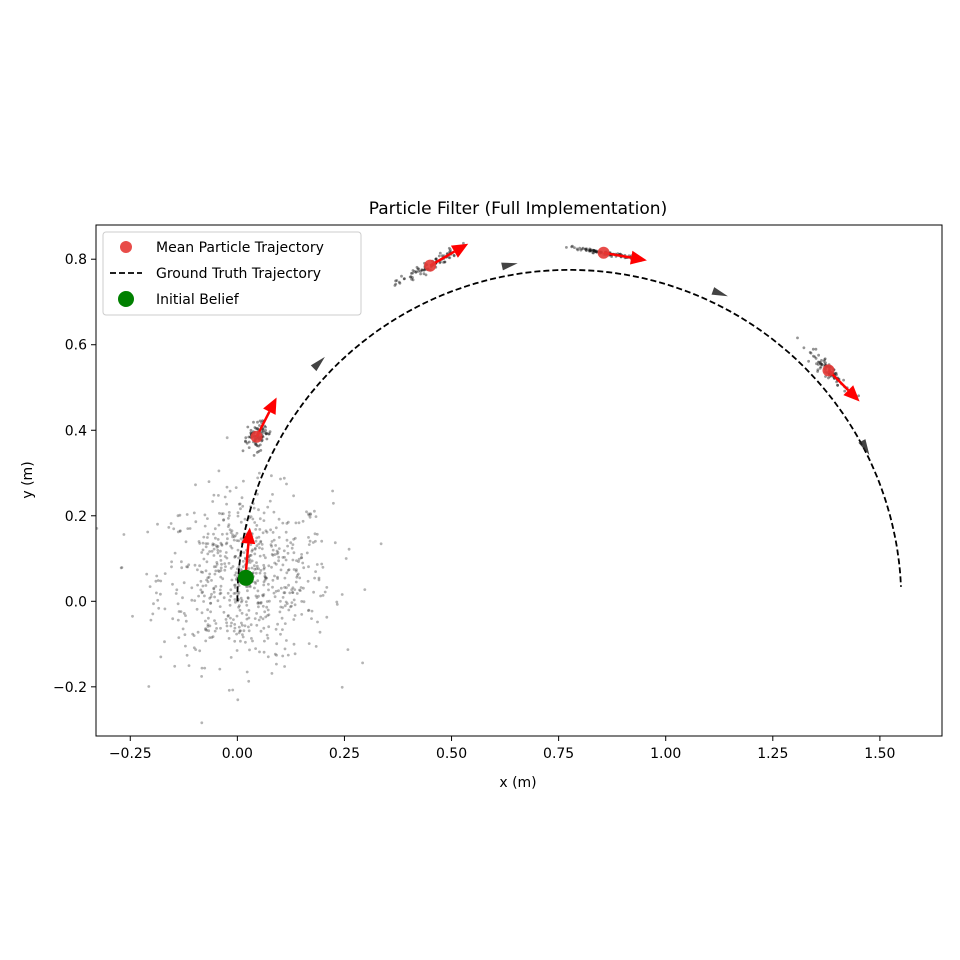  What do you see at coordinates (256, 436) in the screenshot?
I see `mean-particle-point` at bounding box center [256, 436].